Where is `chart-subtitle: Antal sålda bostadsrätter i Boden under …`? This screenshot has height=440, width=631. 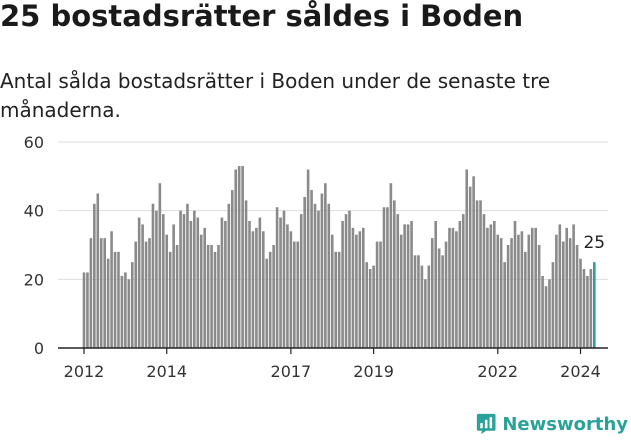
chart-subtitle: Antal sålda bostadsrätter i Boden under … is located at coordinates (275, 95).